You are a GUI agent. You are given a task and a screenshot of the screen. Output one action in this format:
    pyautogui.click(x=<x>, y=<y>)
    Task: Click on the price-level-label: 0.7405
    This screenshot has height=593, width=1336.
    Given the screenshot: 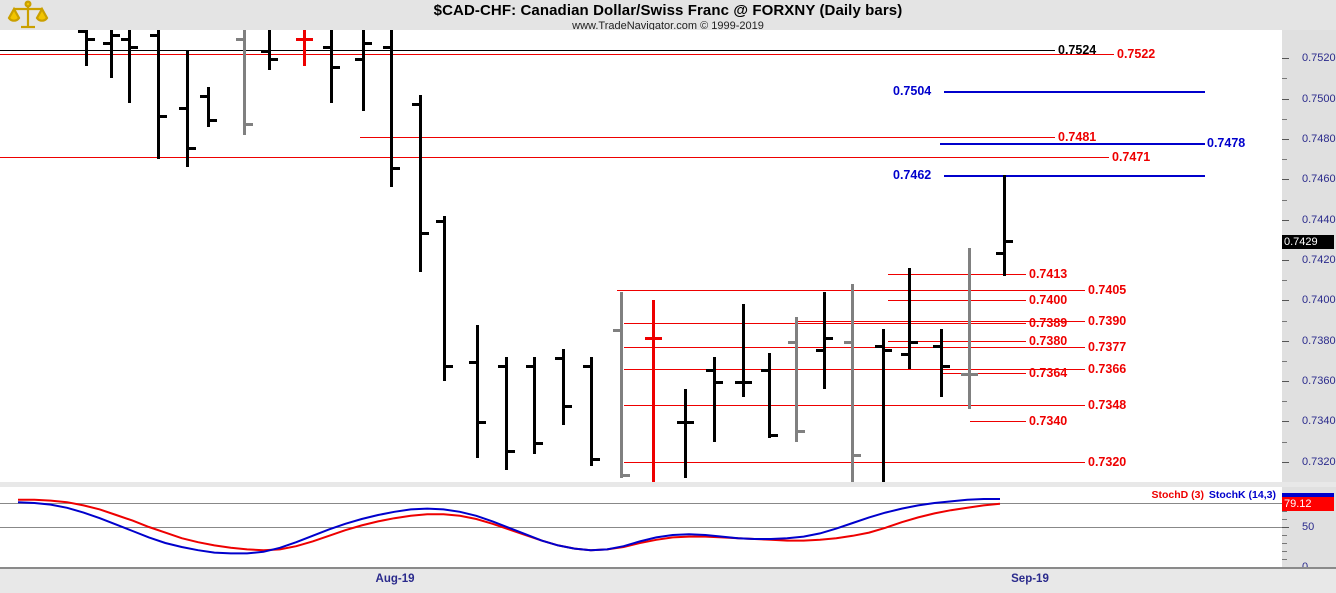 What is the action you would take?
    pyautogui.click(x=1107, y=290)
    